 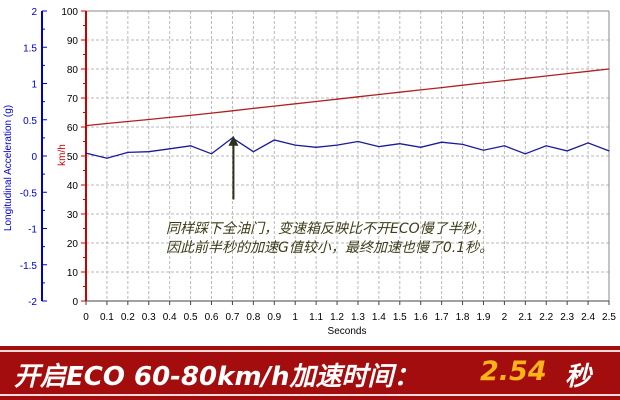 I want to click on x-axis-tick-label: 0.5, so click(x=191, y=317).